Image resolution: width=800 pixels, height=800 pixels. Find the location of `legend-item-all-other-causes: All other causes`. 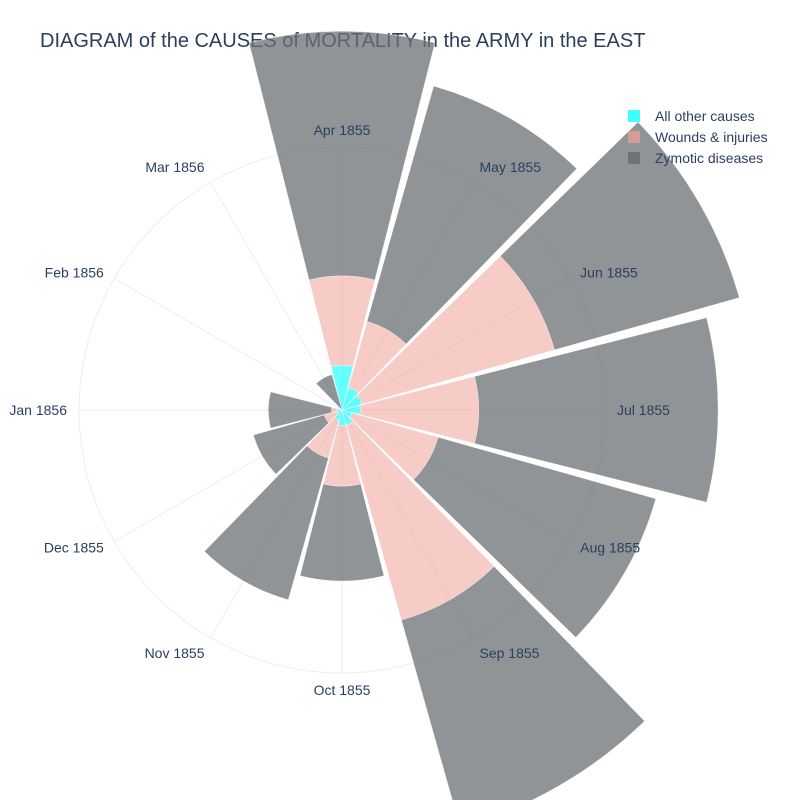

legend-item-all-other-causes: All other causes is located at coordinates (698, 115).